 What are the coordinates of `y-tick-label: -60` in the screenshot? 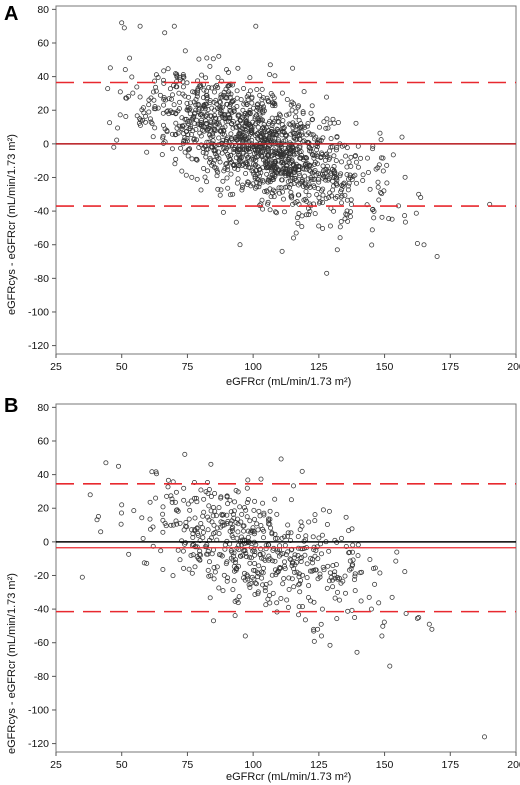 It's located at (41, 245).